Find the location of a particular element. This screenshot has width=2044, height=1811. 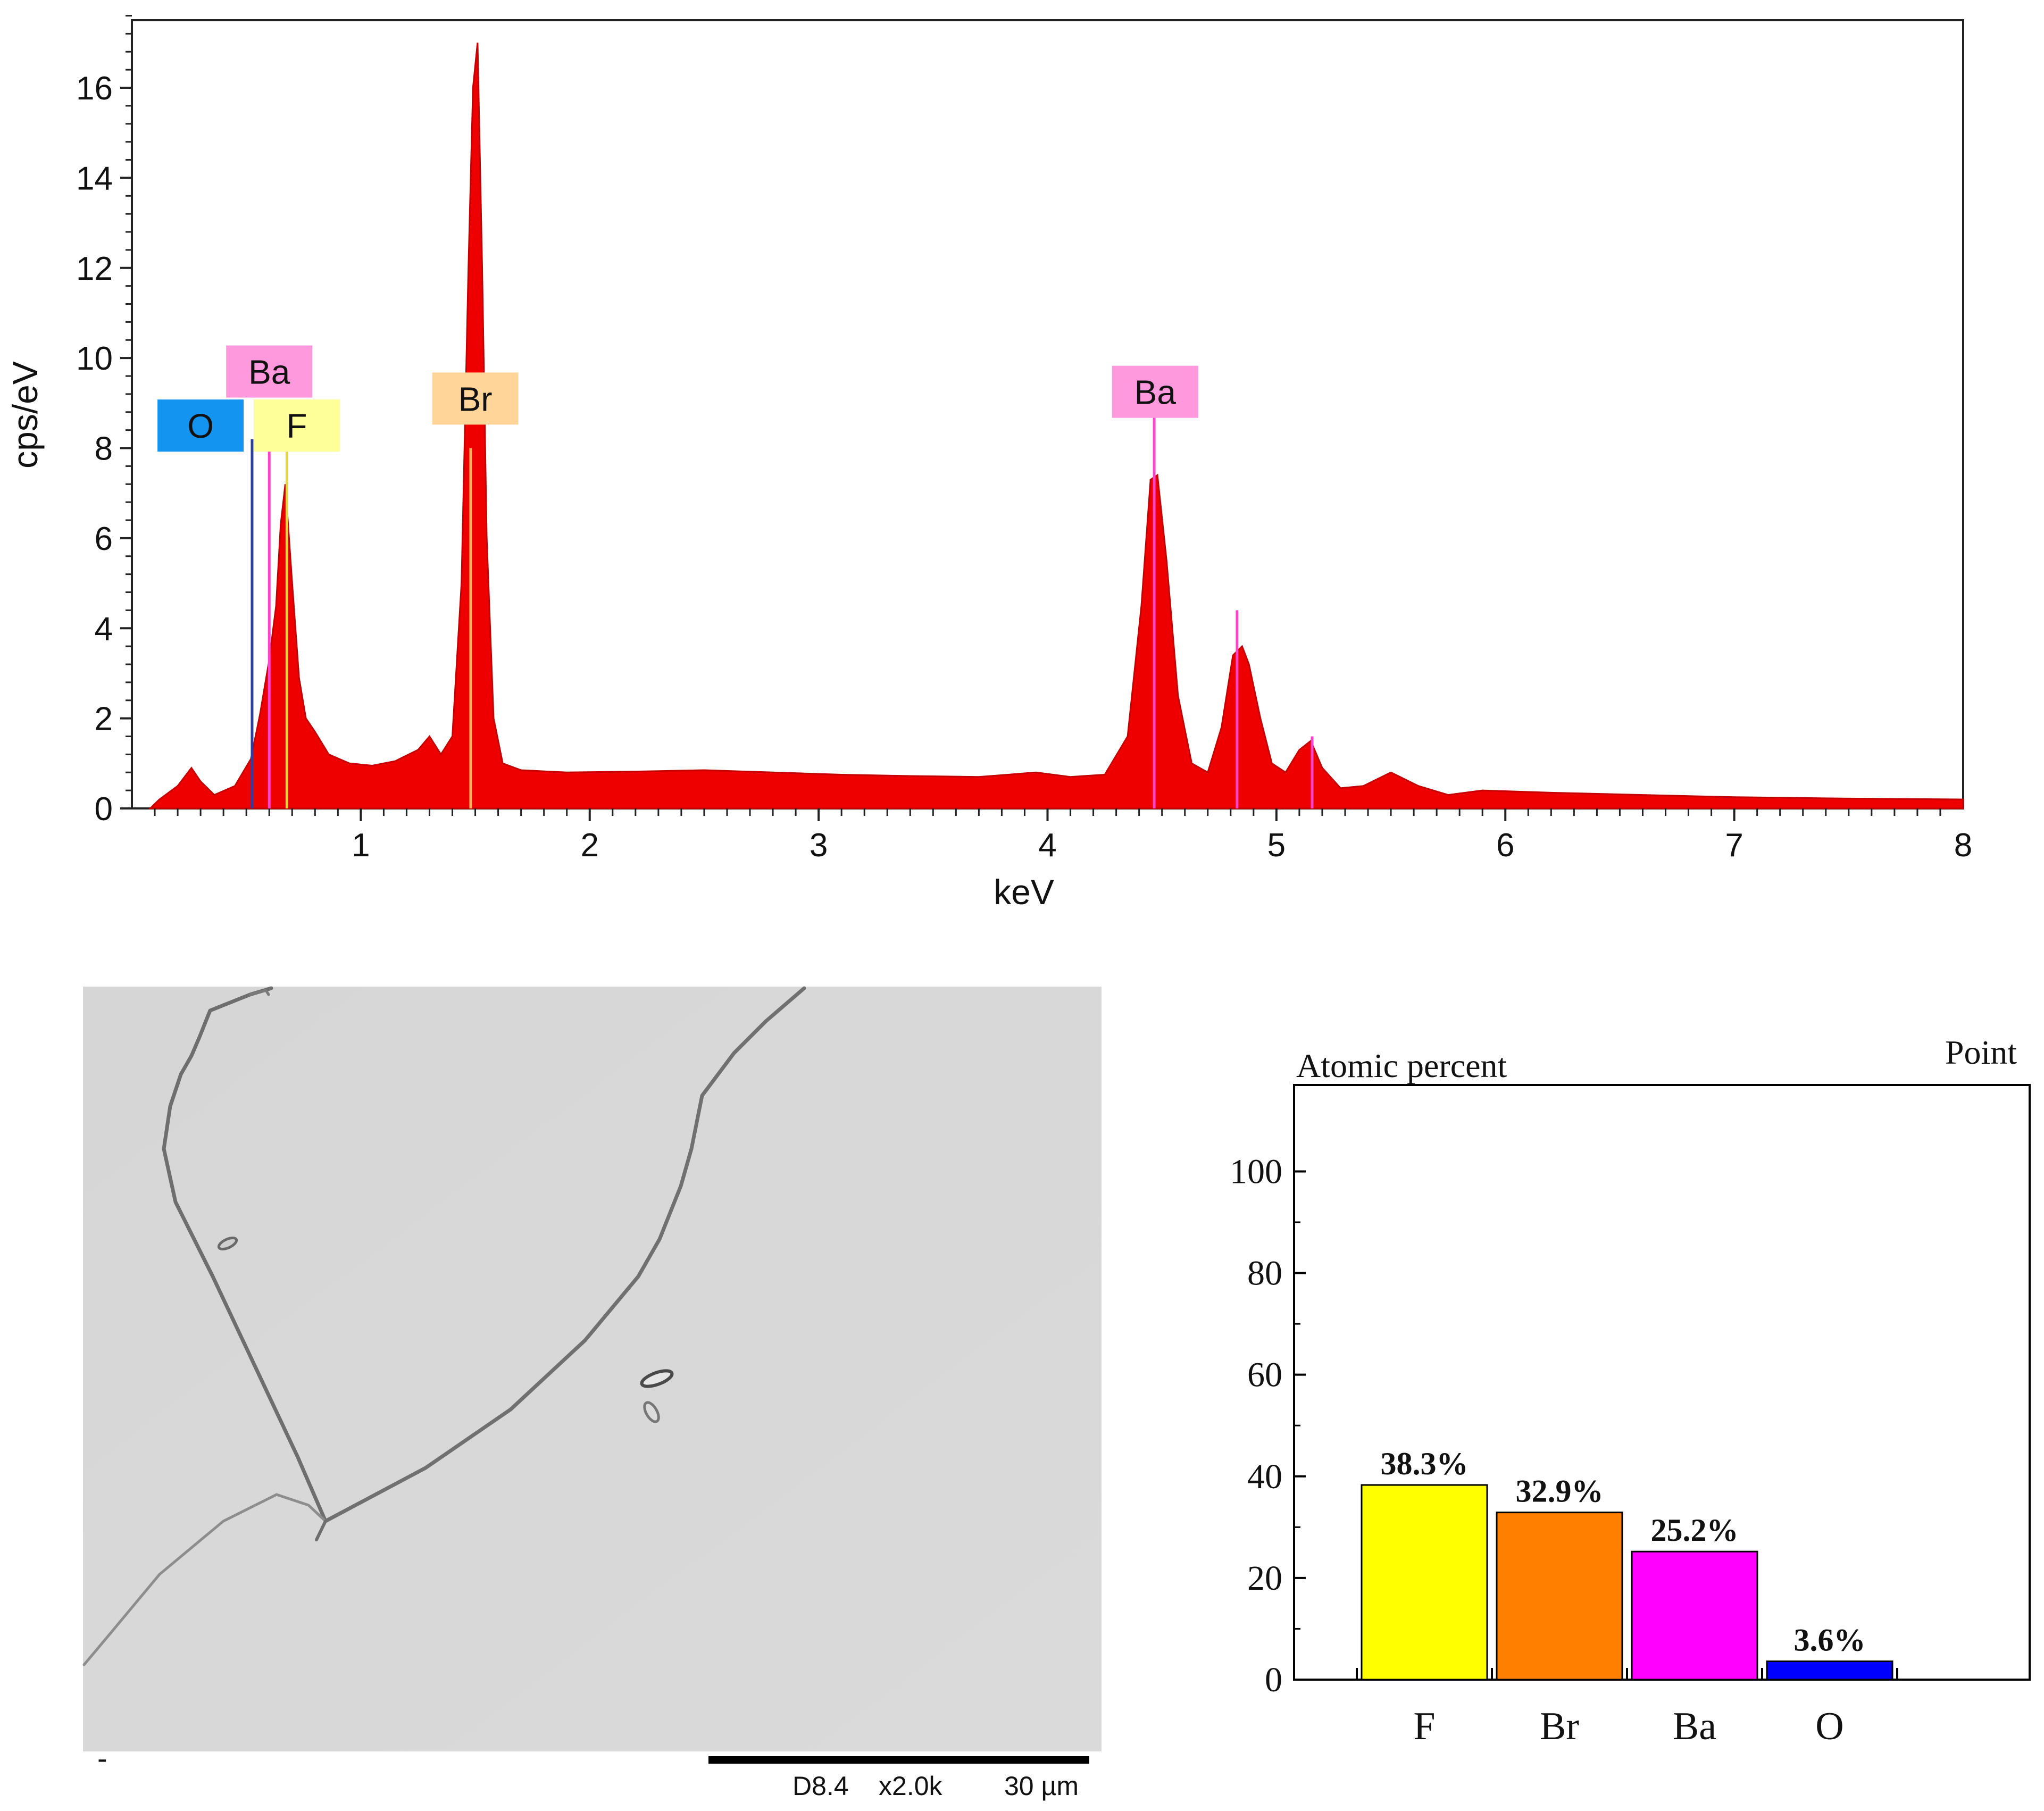

peak-label-text: O is located at coordinates (200, 426).